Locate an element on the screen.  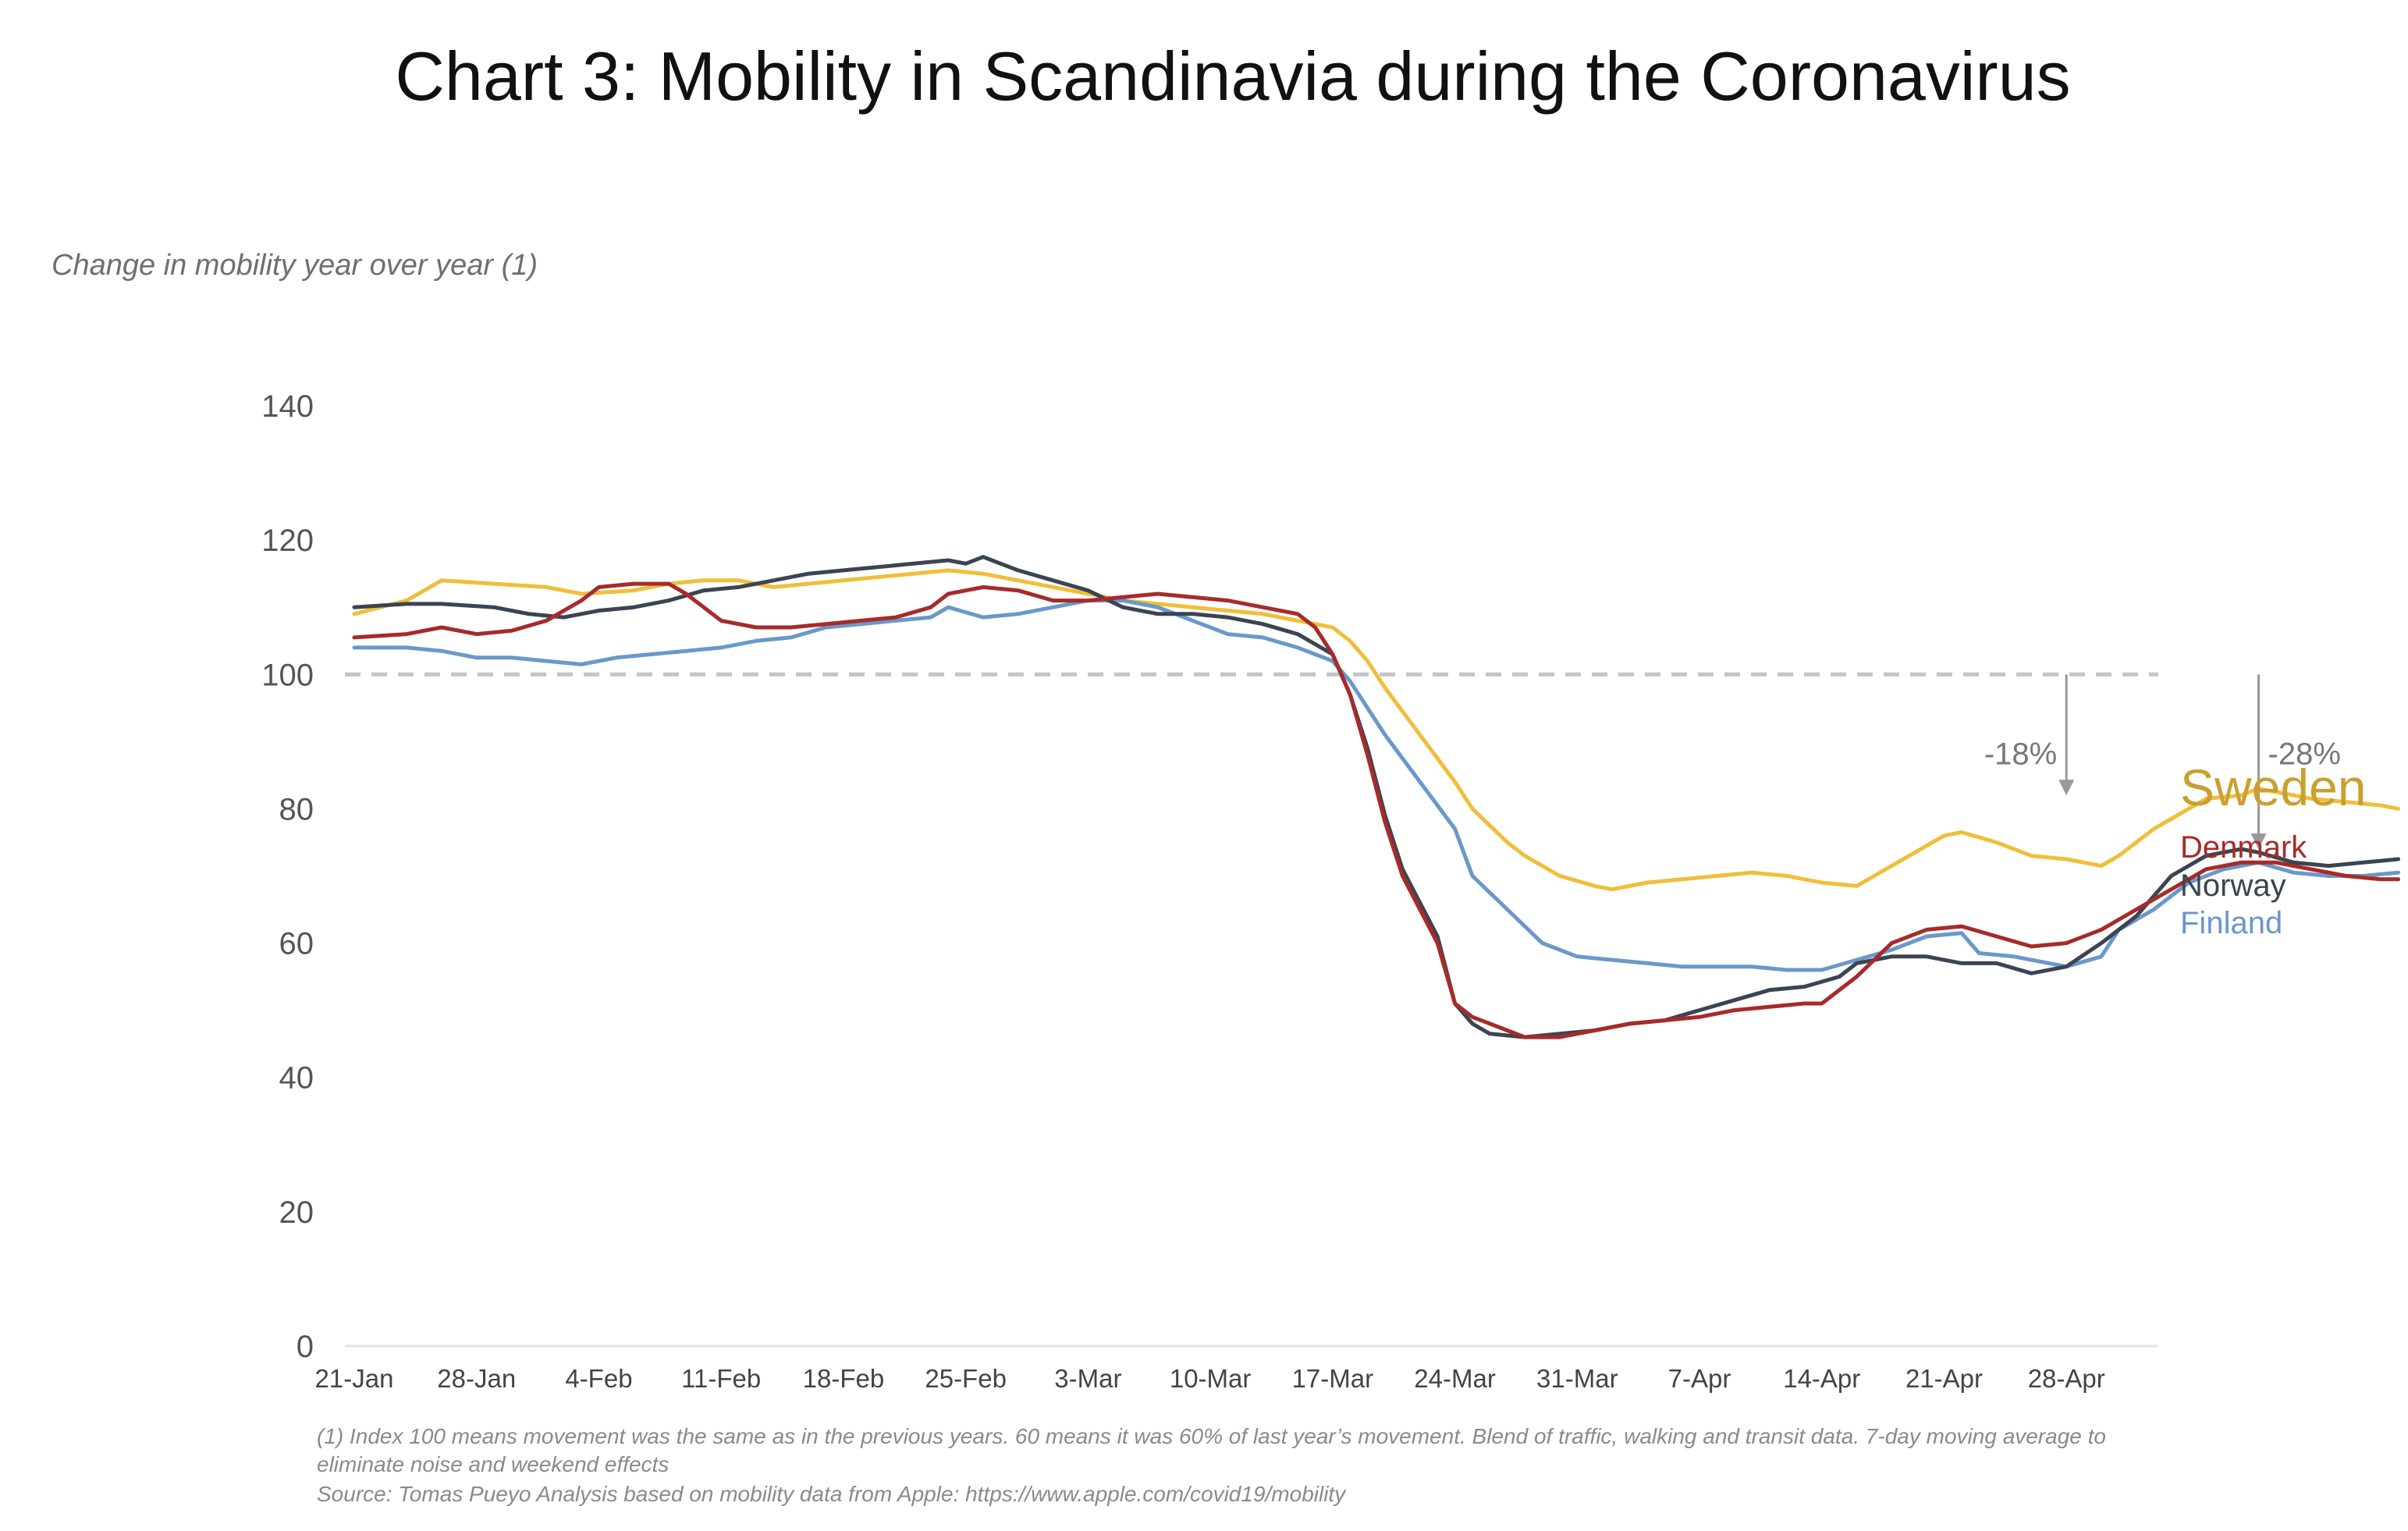
y-tick-label: 60 is located at coordinates (296, 944).